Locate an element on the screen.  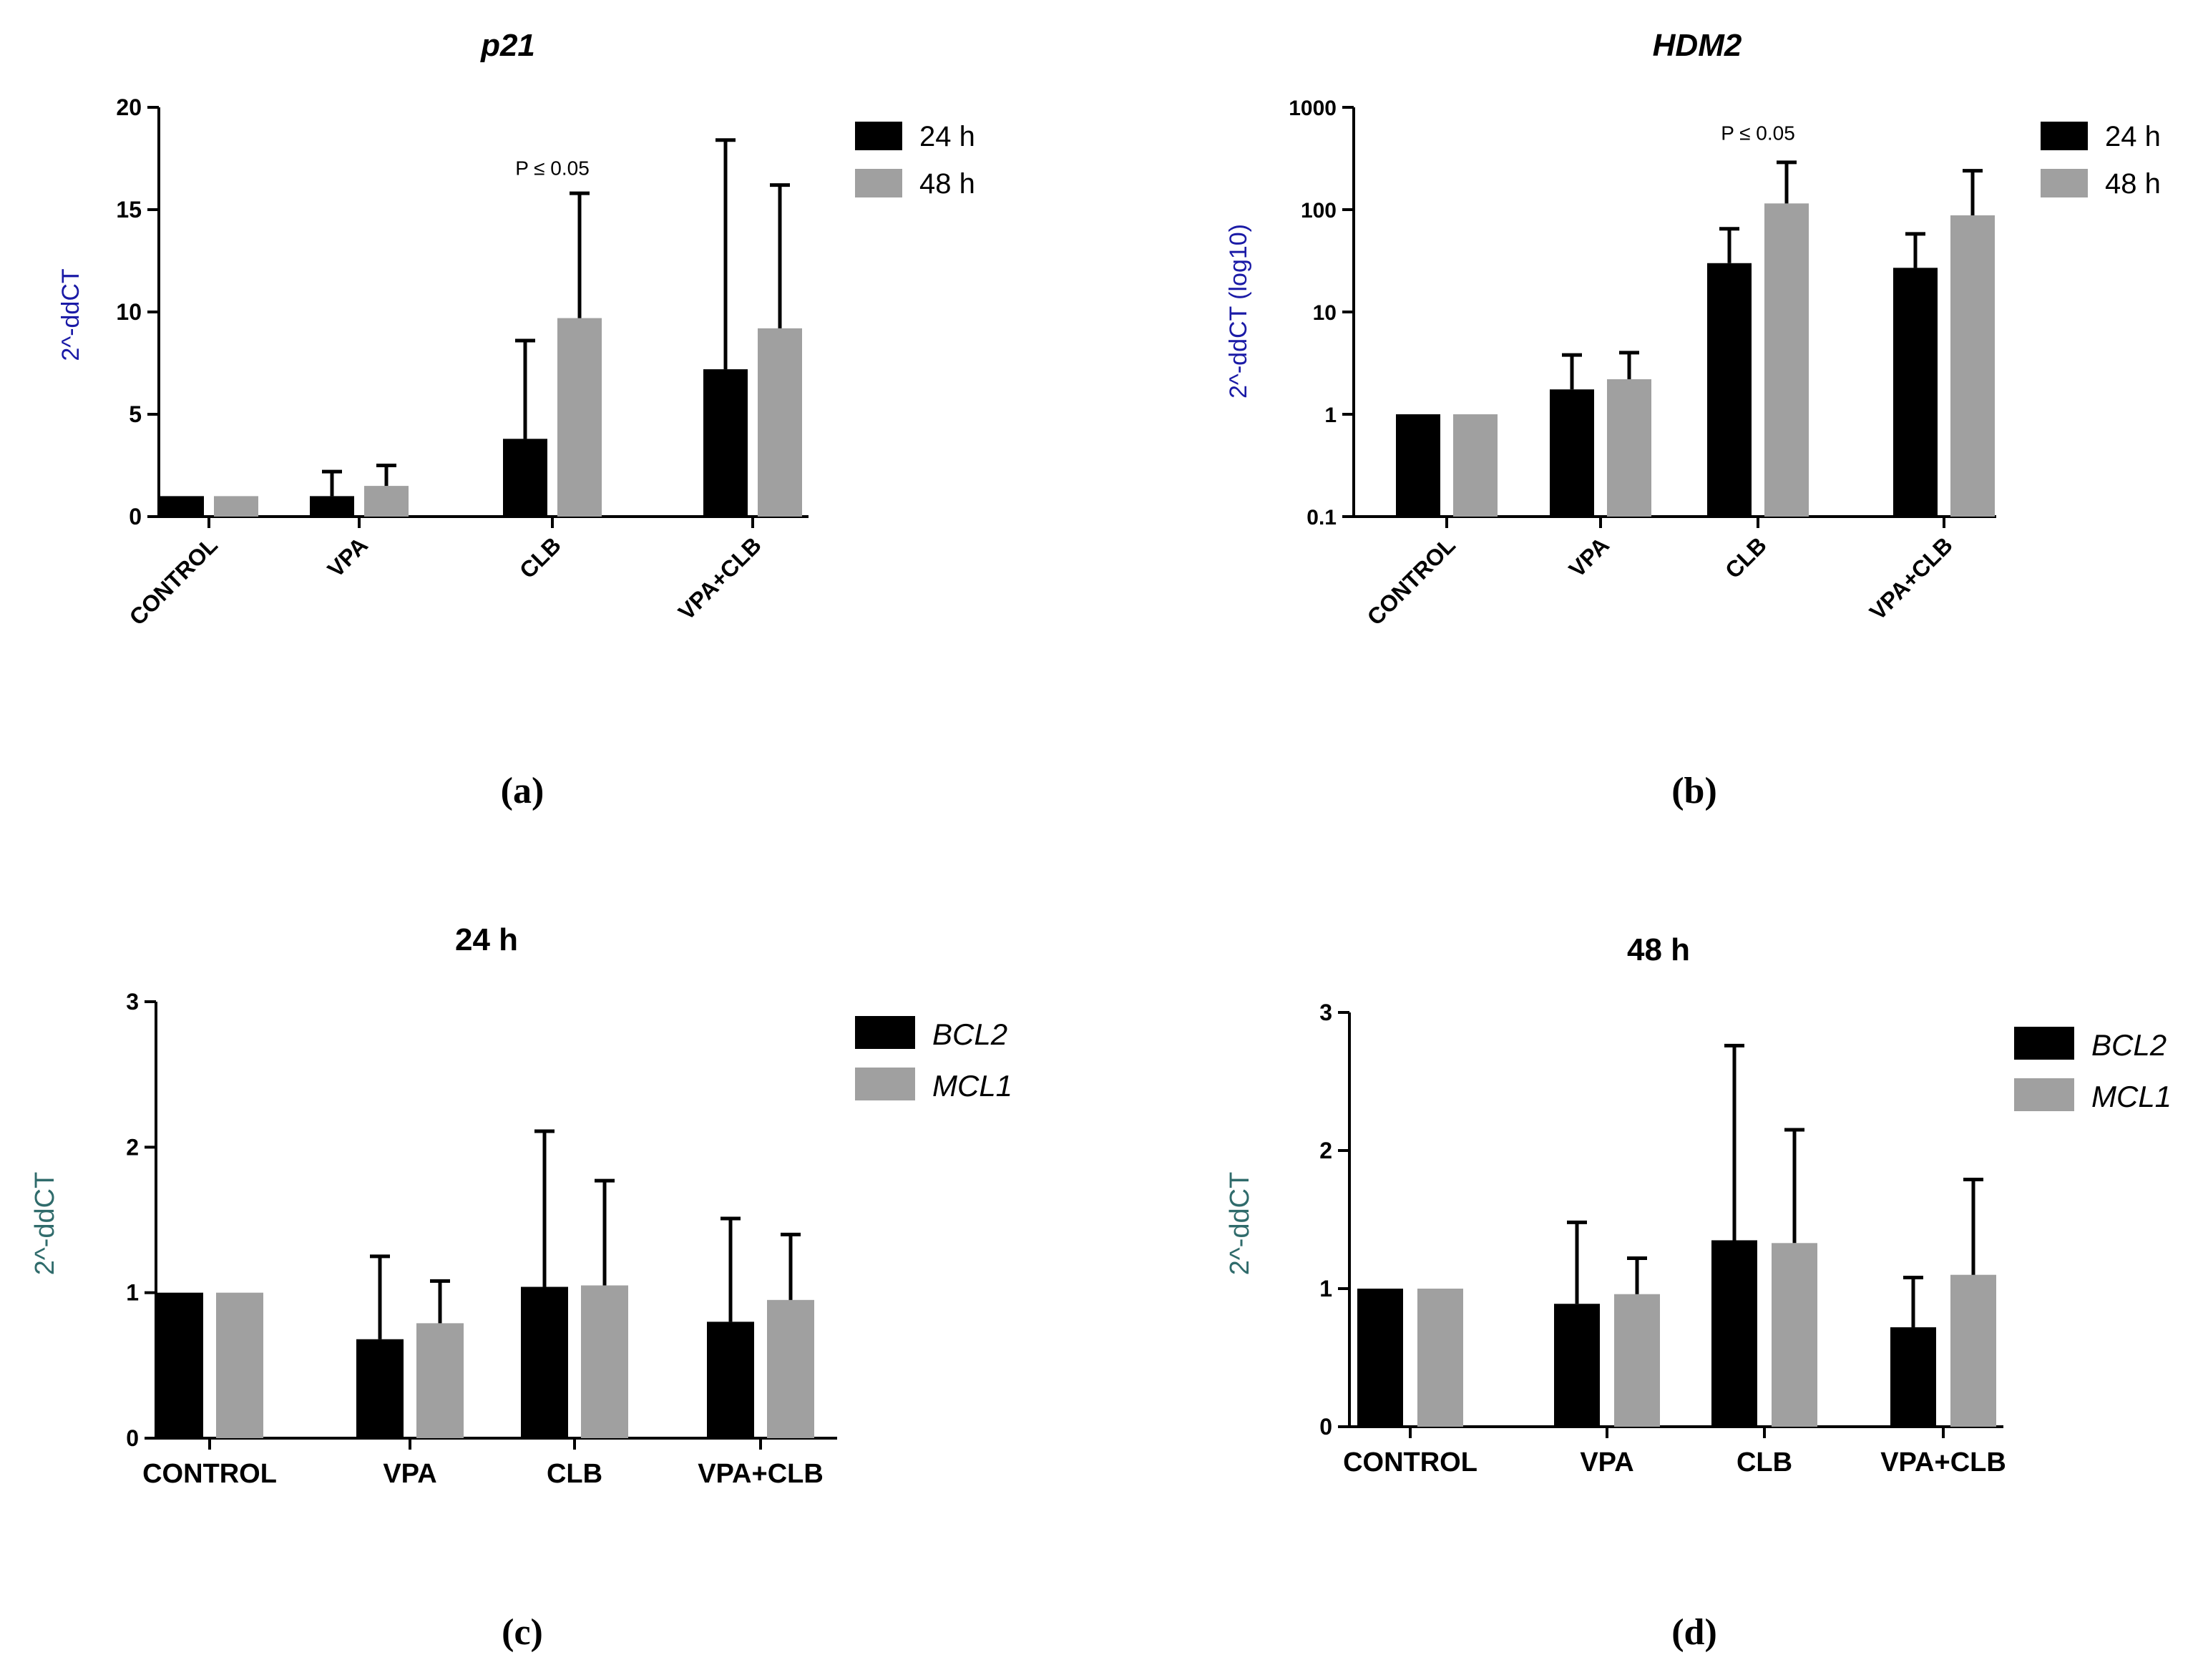
chart-title: 48 h is located at coordinates (1659, 949).